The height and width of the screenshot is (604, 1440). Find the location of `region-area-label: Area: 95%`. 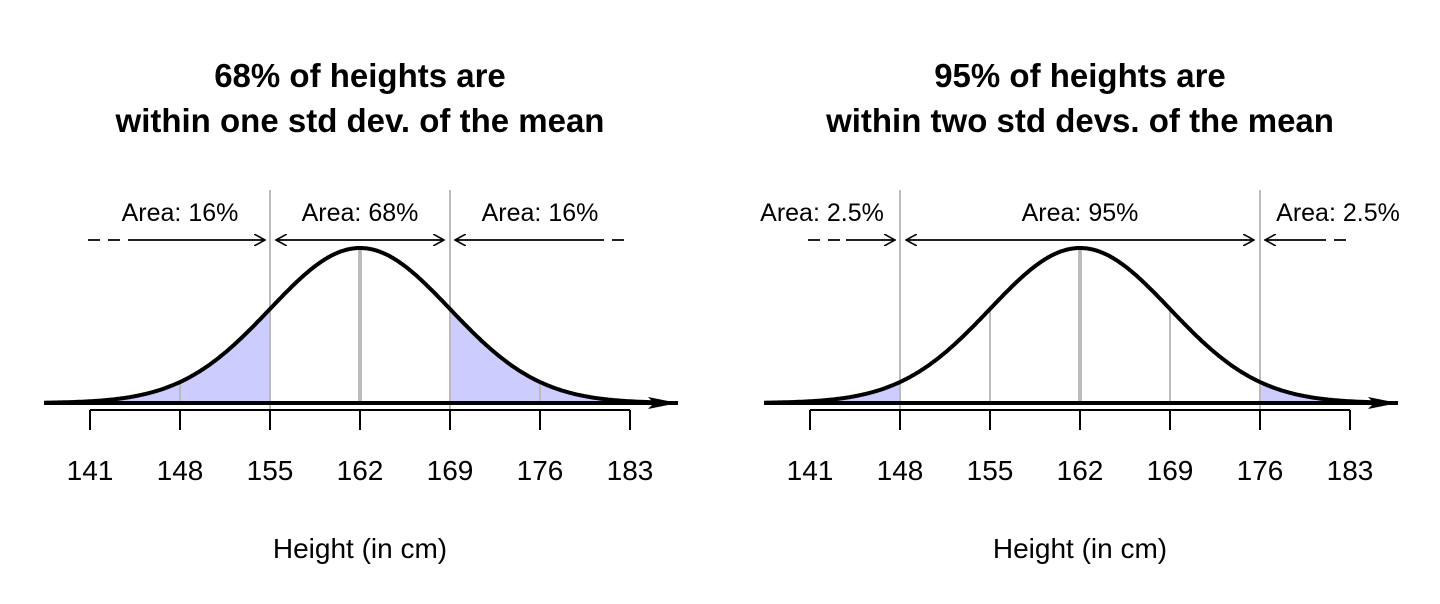

region-area-label: Area: 95% is located at coordinates (1080, 213).